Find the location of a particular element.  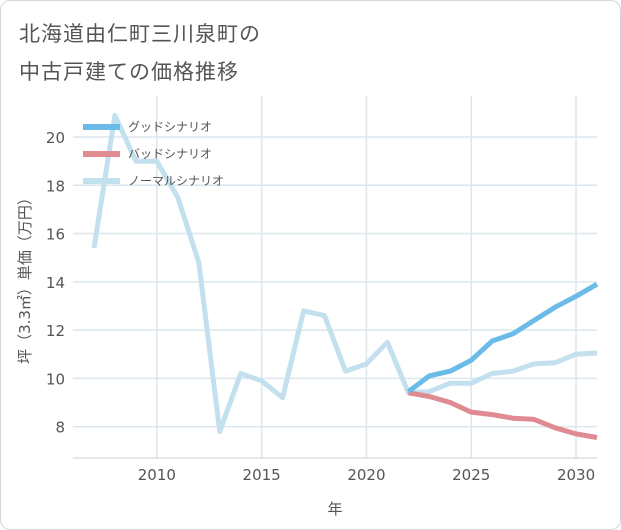

x-axis-label: 年 is located at coordinates (334, 509).